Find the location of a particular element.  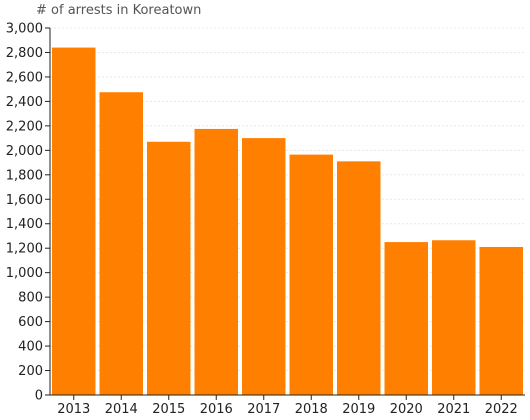

x-tick-label: 2015 is located at coordinates (168, 409).